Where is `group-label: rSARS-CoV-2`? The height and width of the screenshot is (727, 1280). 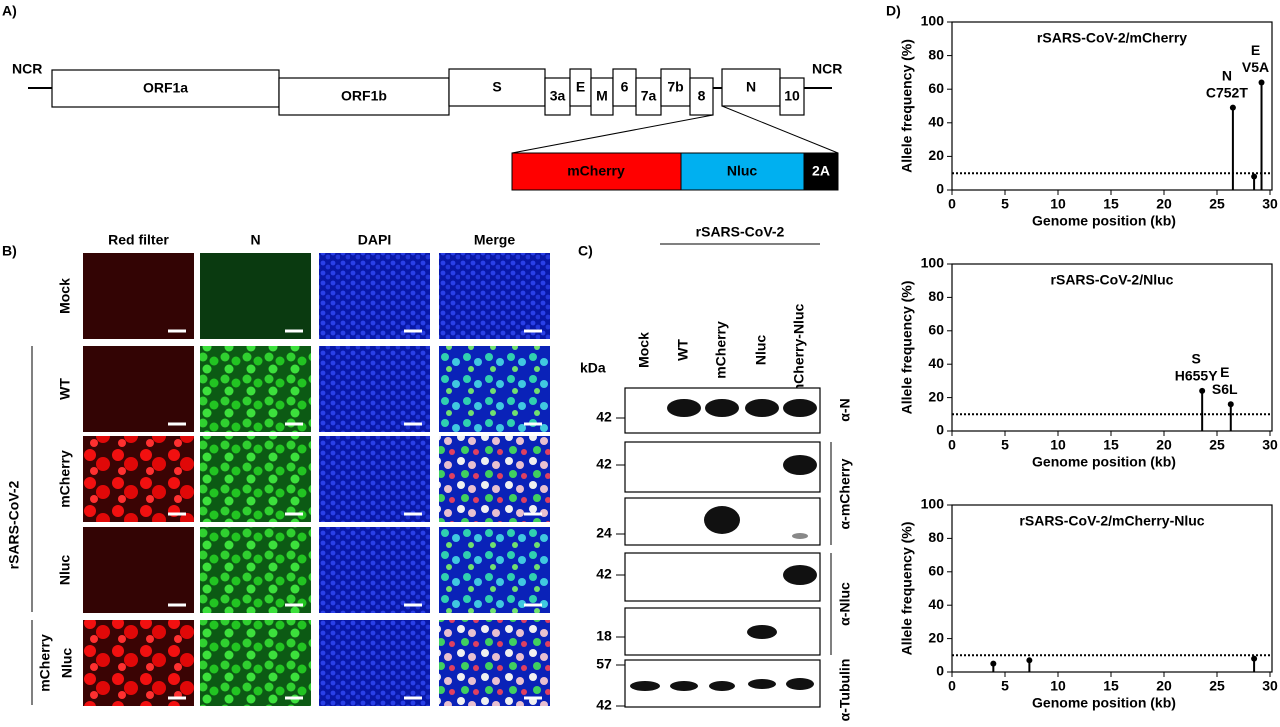 group-label: rSARS-CoV-2 is located at coordinates (14, 524).